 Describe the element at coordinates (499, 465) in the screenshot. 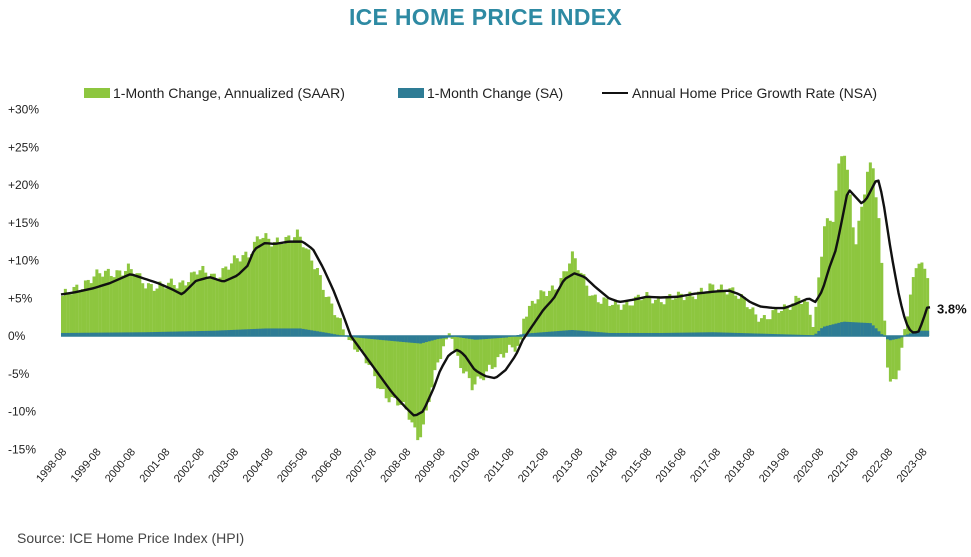

I see `x-tick-label: 2011-08` at that location.